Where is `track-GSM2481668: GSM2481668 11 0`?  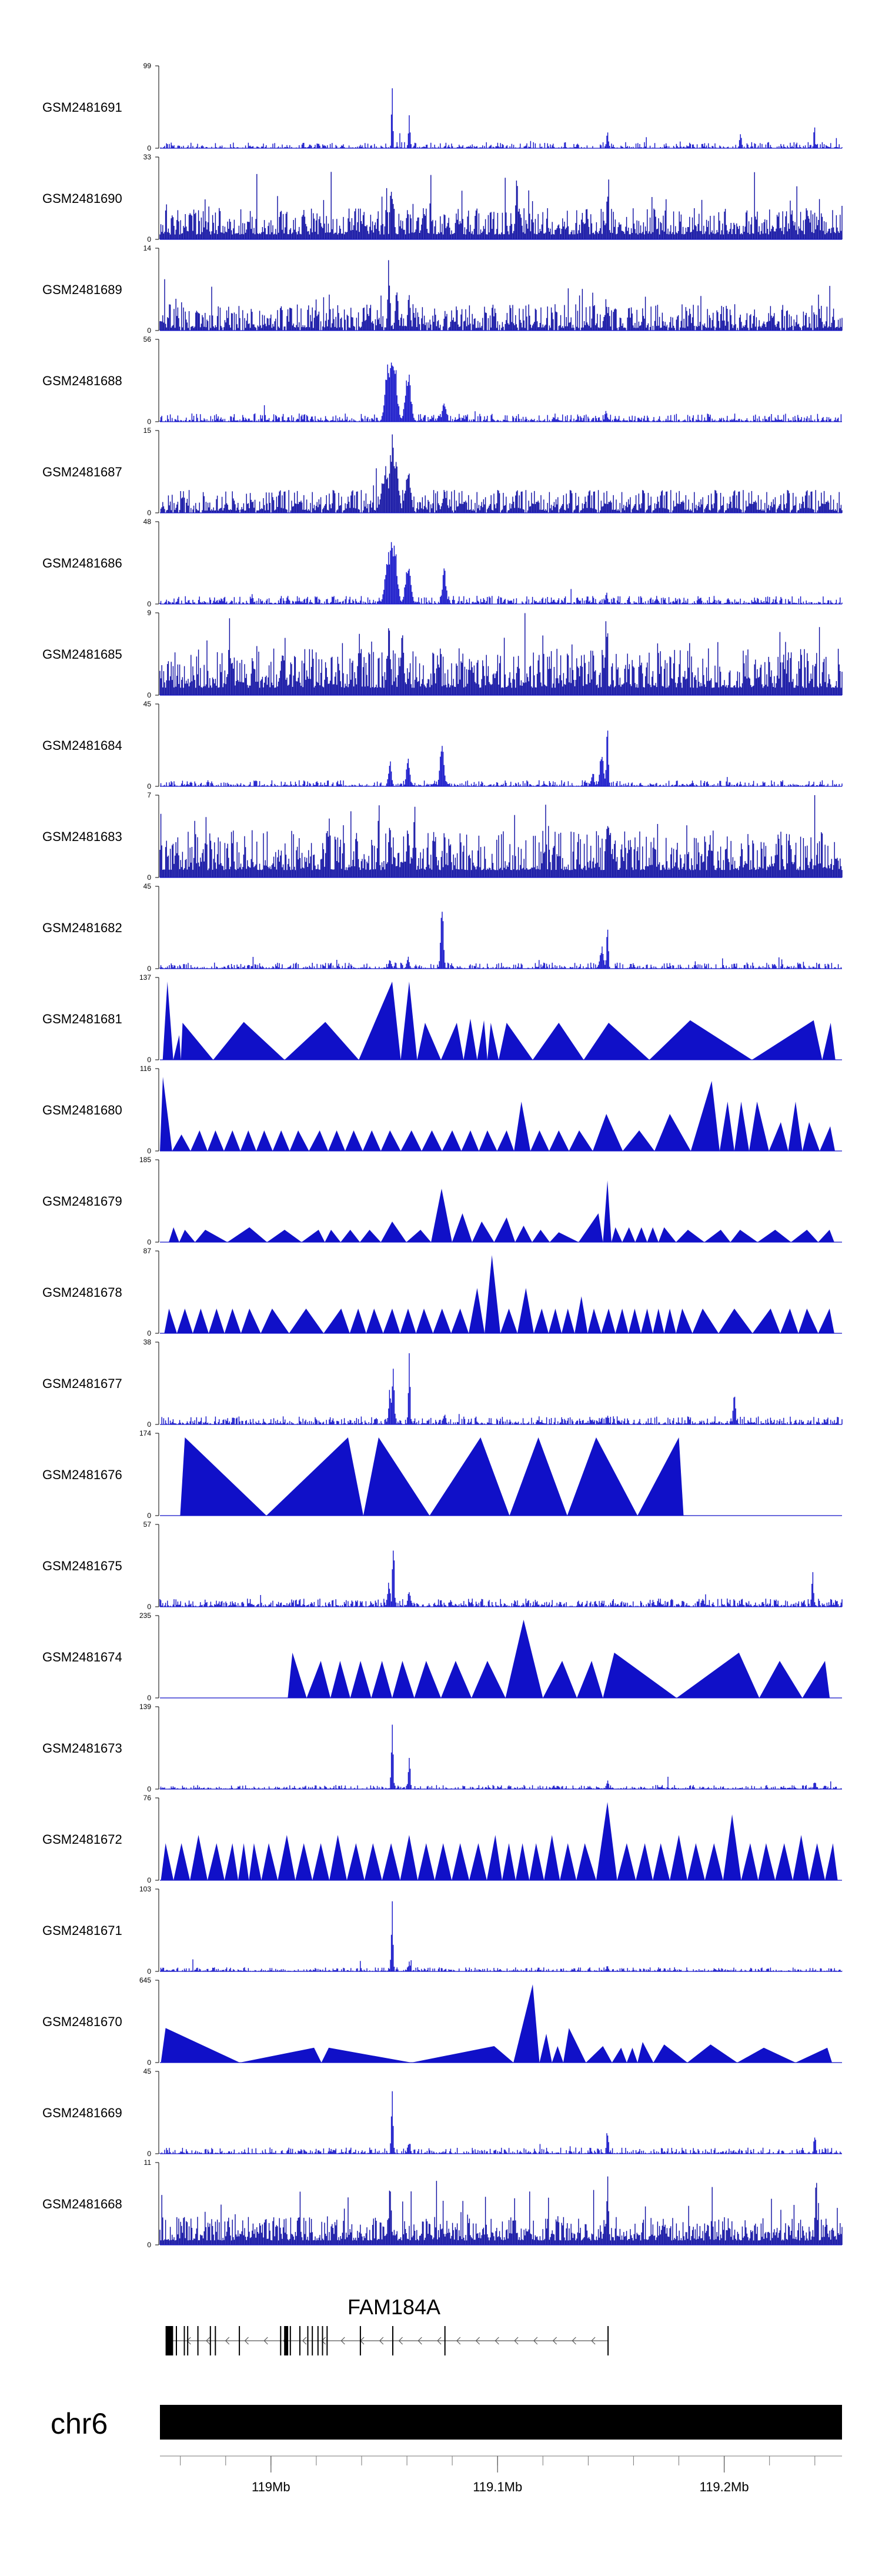 track-GSM2481668: GSM2481668 11 0 is located at coordinates (442, 2203).